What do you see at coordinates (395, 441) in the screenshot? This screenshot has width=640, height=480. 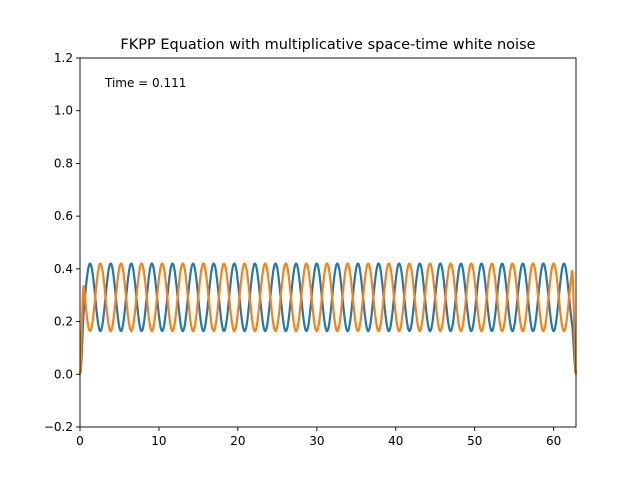 I see `x-tick-label: 40` at bounding box center [395, 441].